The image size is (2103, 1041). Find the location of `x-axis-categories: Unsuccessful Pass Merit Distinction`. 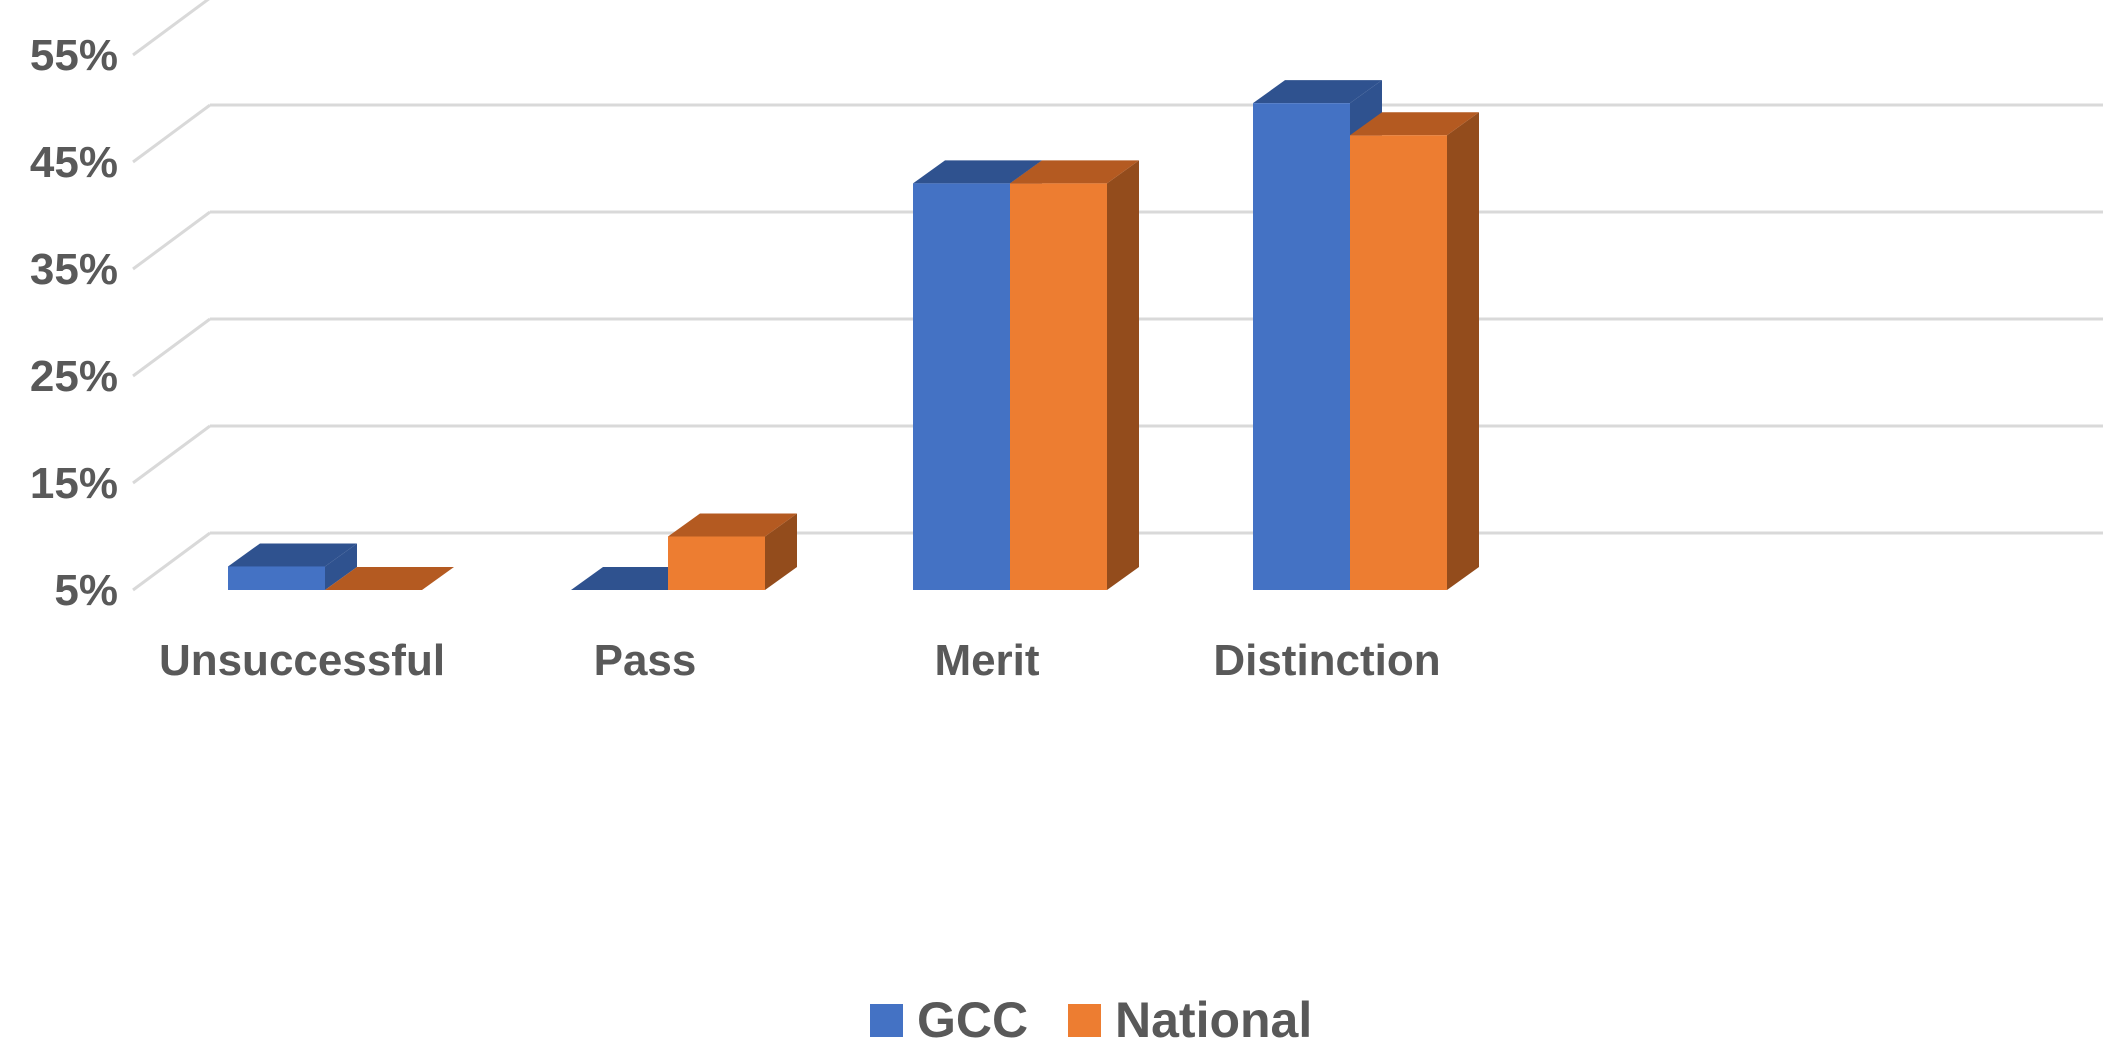

x-axis-categories: Unsuccessful Pass Merit Distinction is located at coordinates (800, 660).